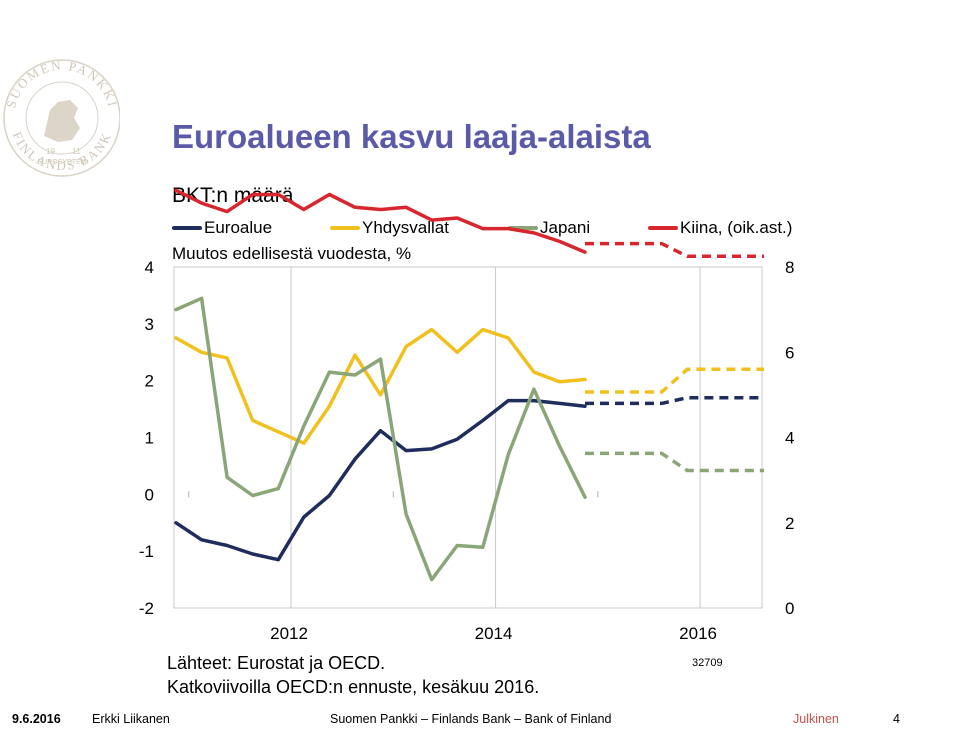 The image size is (960, 756). What do you see at coordinates (707, 663) in the screenshot?
I see `chart-code: 32709` at bounding box center [707, 663].